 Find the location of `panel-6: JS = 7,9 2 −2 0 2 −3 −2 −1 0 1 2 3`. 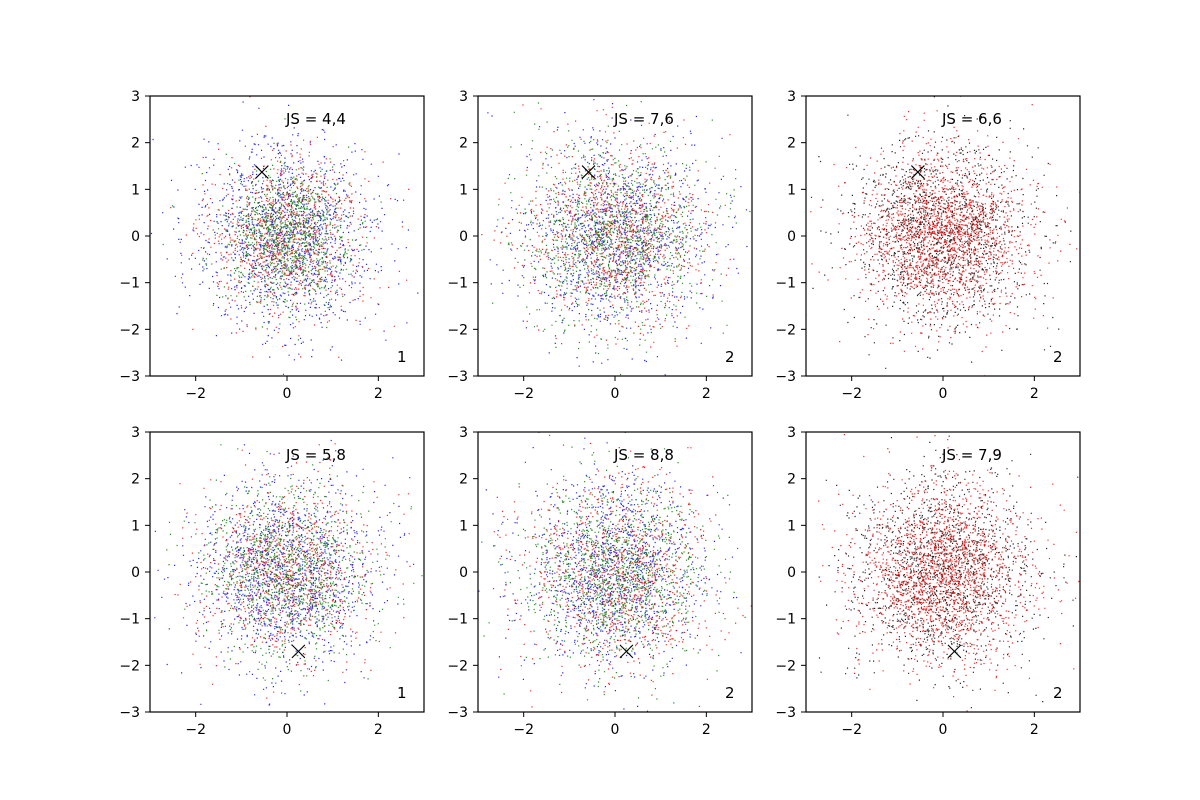

panel-6: JS = 7,9 2 −2 0 2 −3 −2 −1 0 1 2 3 is located at coordinates (928, 581).